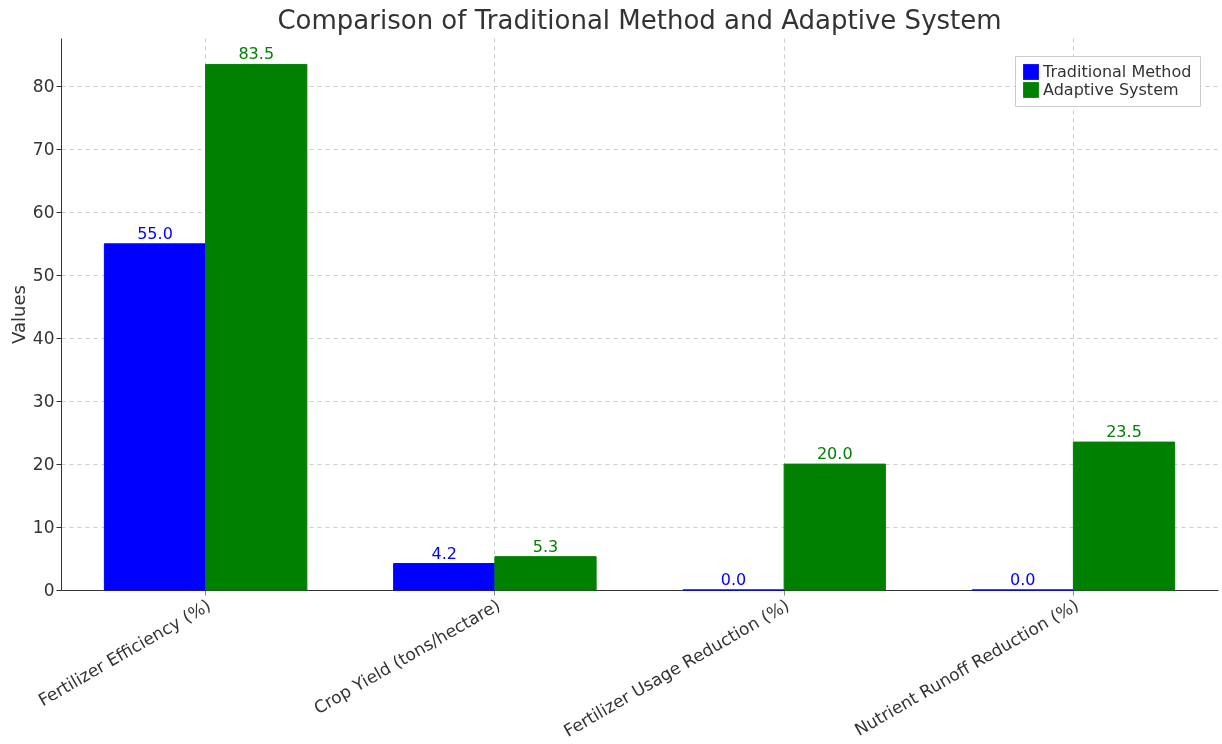 Image resolution: width=1222 pixels, height=744 pixels. What do you see at coordinates (43, 337) in the screenshot?
I see `y-tick-label: 40` at bounding box center [43, 337].